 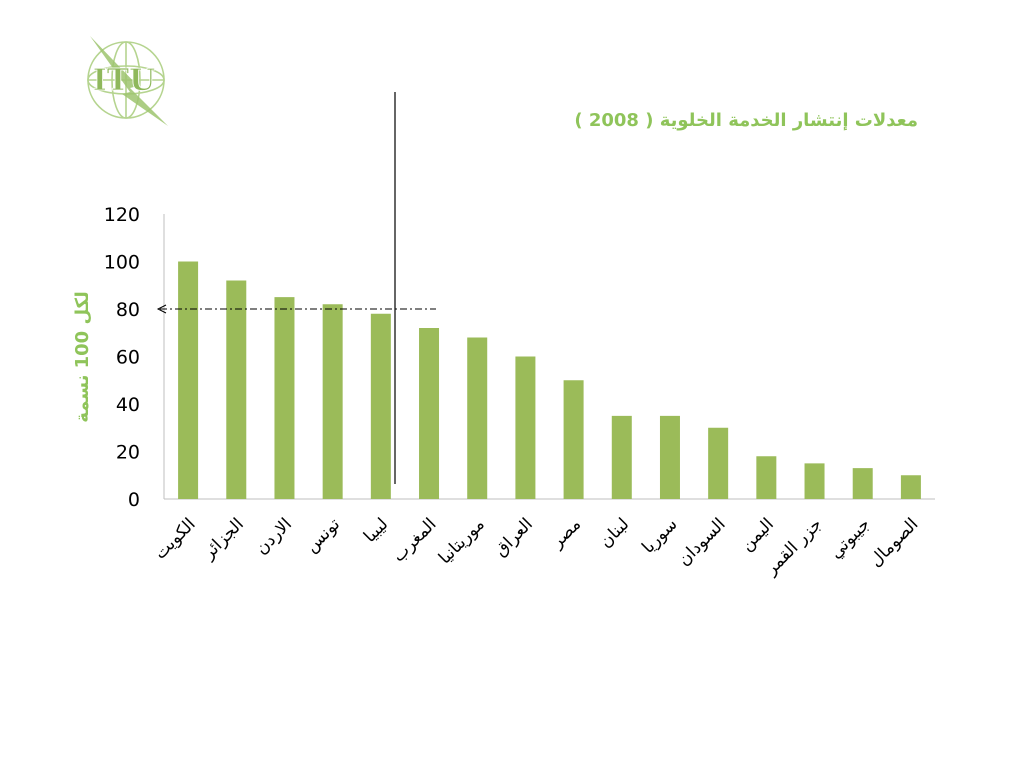 What do you see at coordinates (376, 530) in the screenshot?
I see `x-category-label: ليبيا` at bounding box center [376, 530].